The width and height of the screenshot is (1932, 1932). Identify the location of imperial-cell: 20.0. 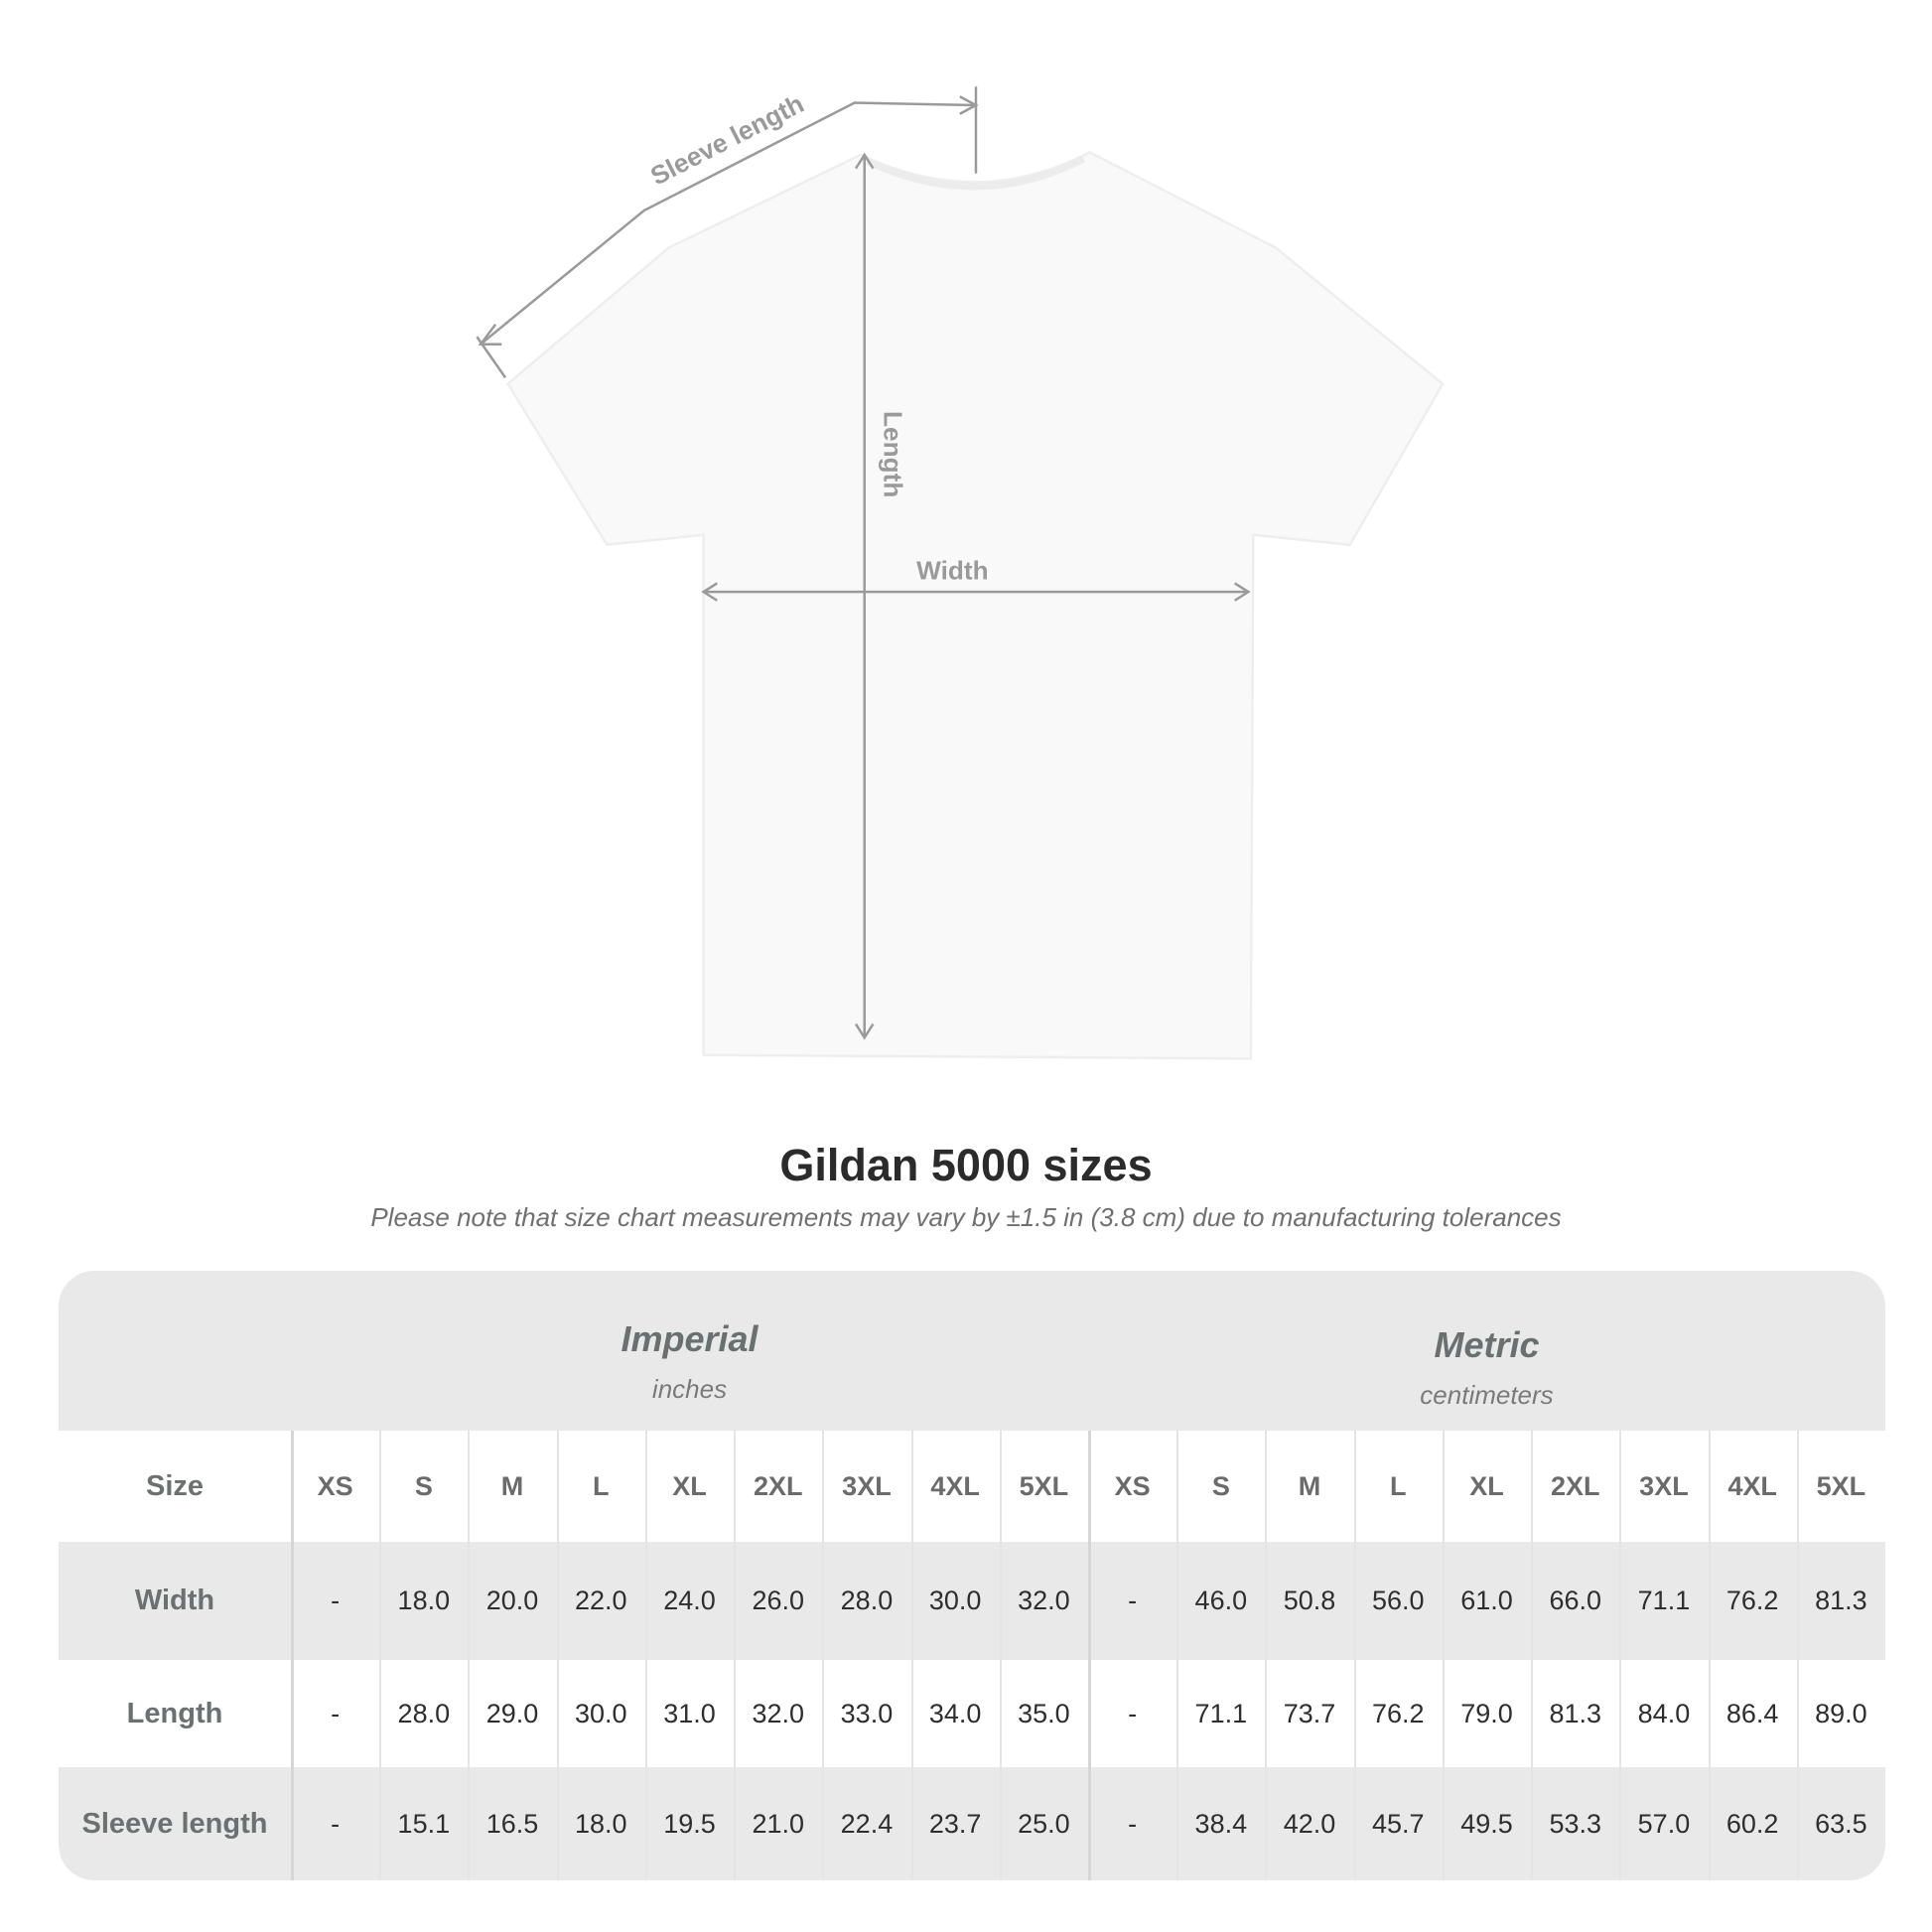
(512, 1600).